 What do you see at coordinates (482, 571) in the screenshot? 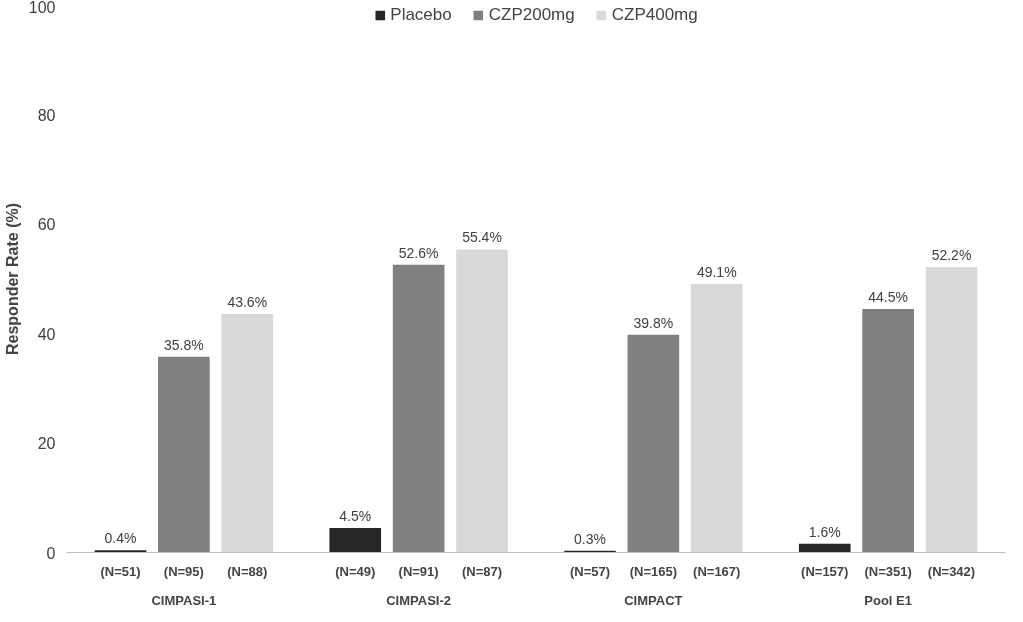
I see `text: (N=87)` at bounding box center [482, 571].